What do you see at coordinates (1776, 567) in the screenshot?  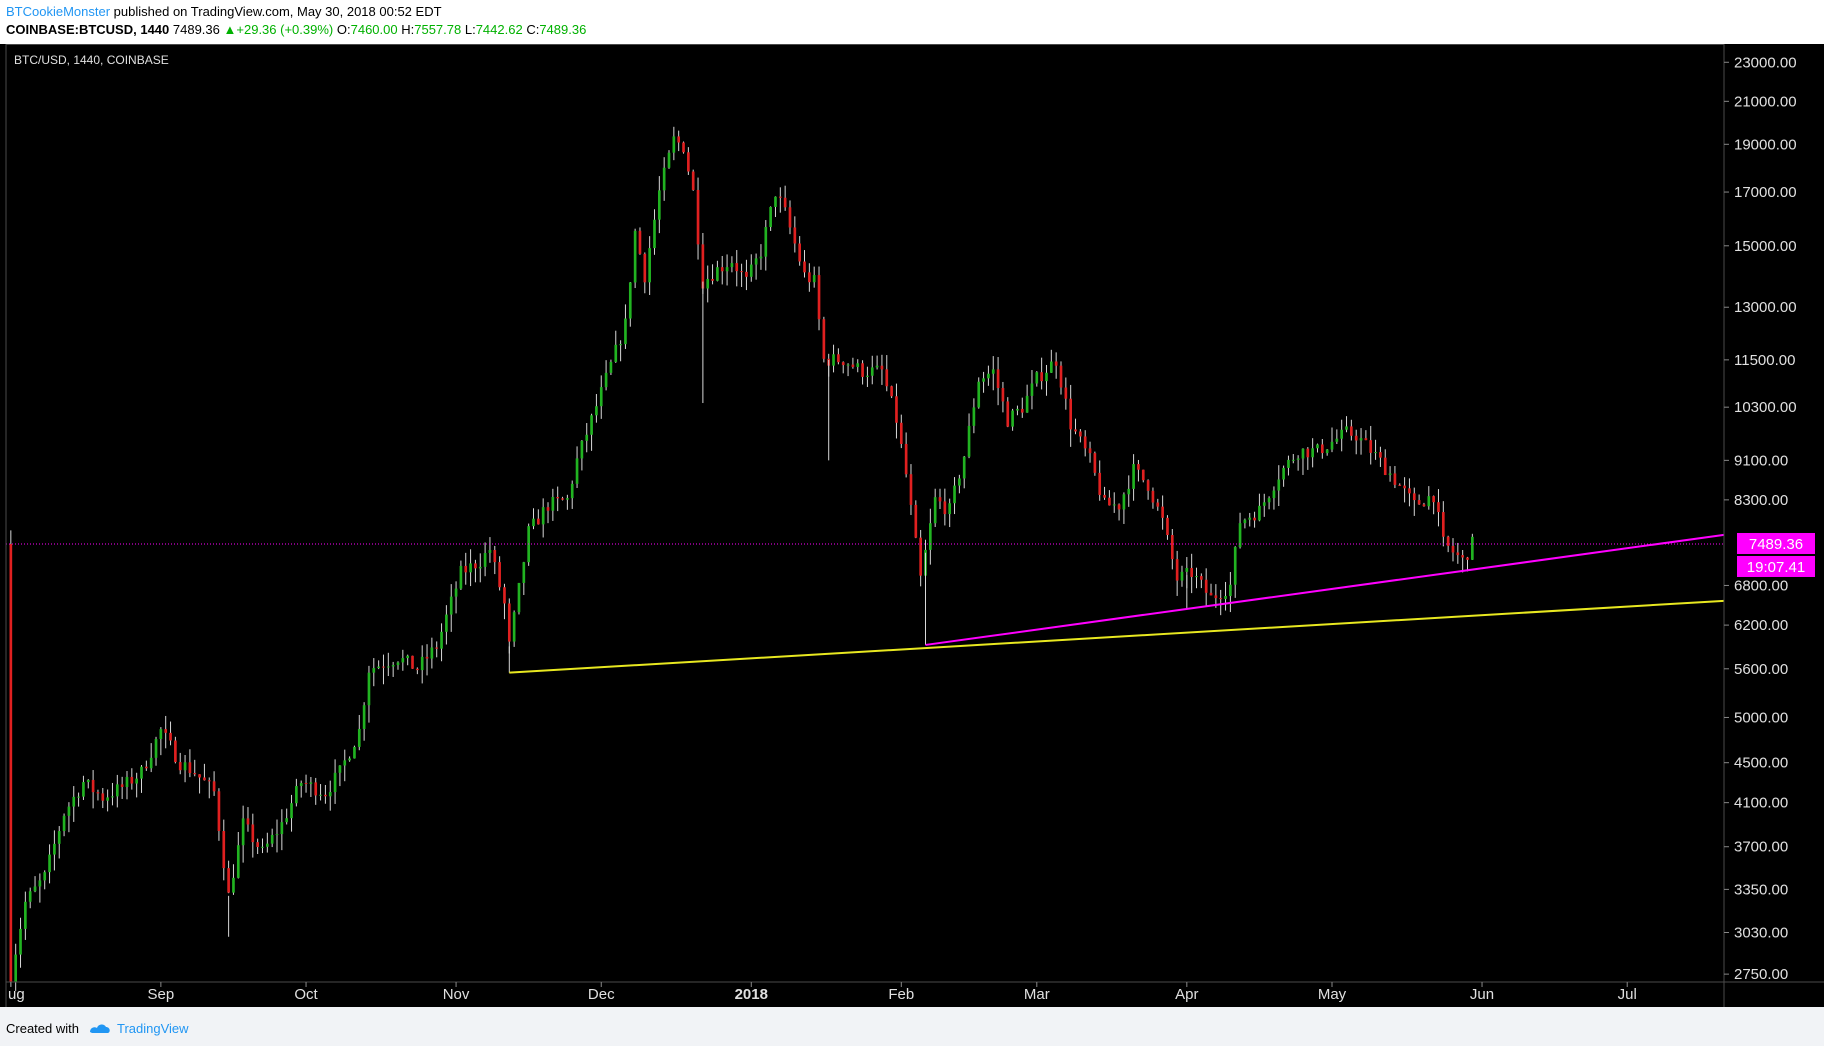 I see `countdown-label: 19:07.41` at bounding box center [1776, 567].